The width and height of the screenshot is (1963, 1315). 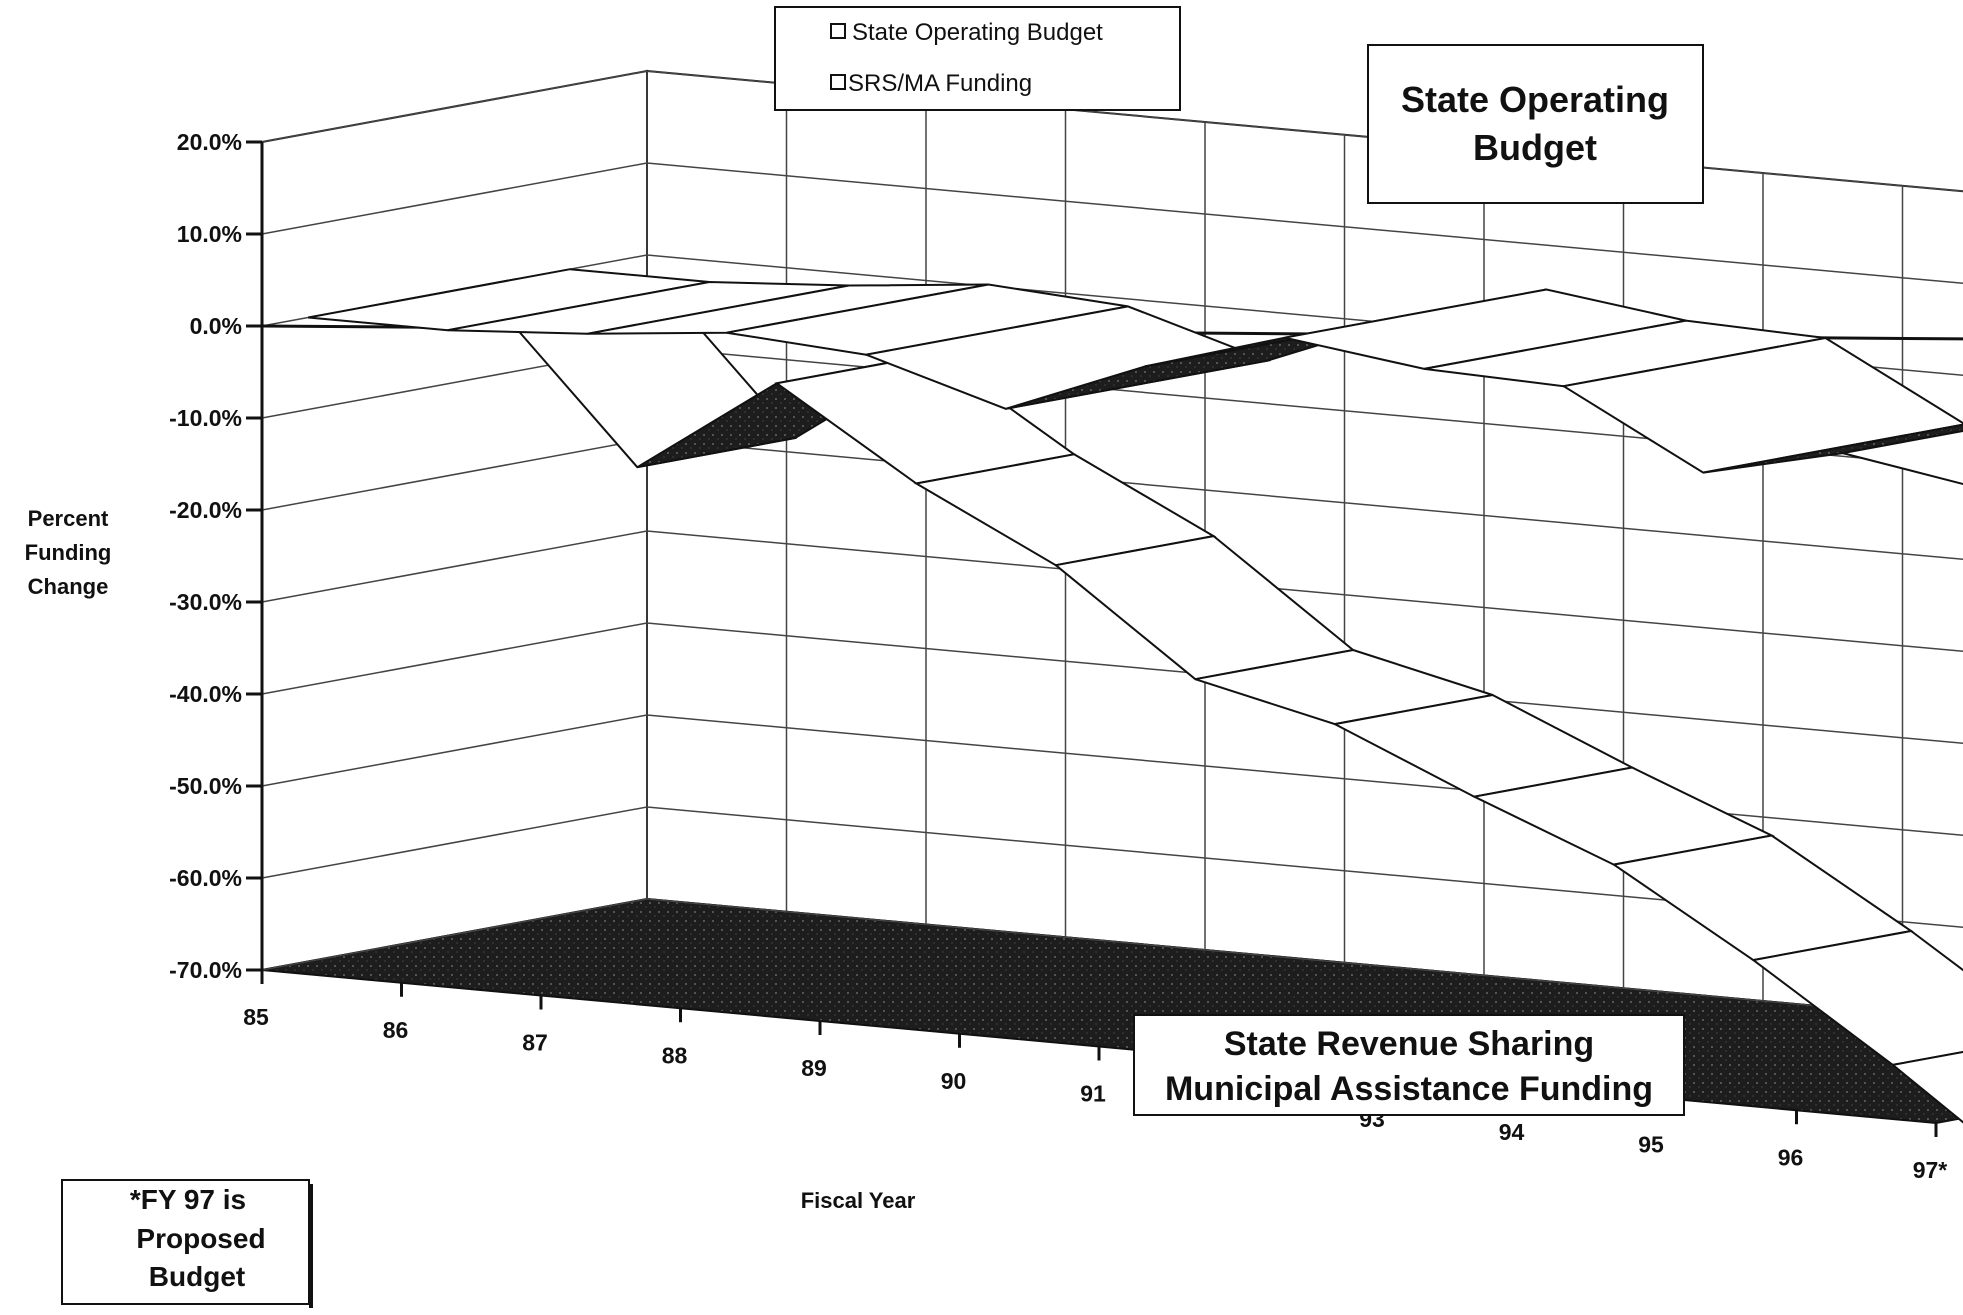 What do you see at coordinates (1512, 1132) in the screenshot?
I see `x-tick-label: 94` at bounding box center [1512, 1132].